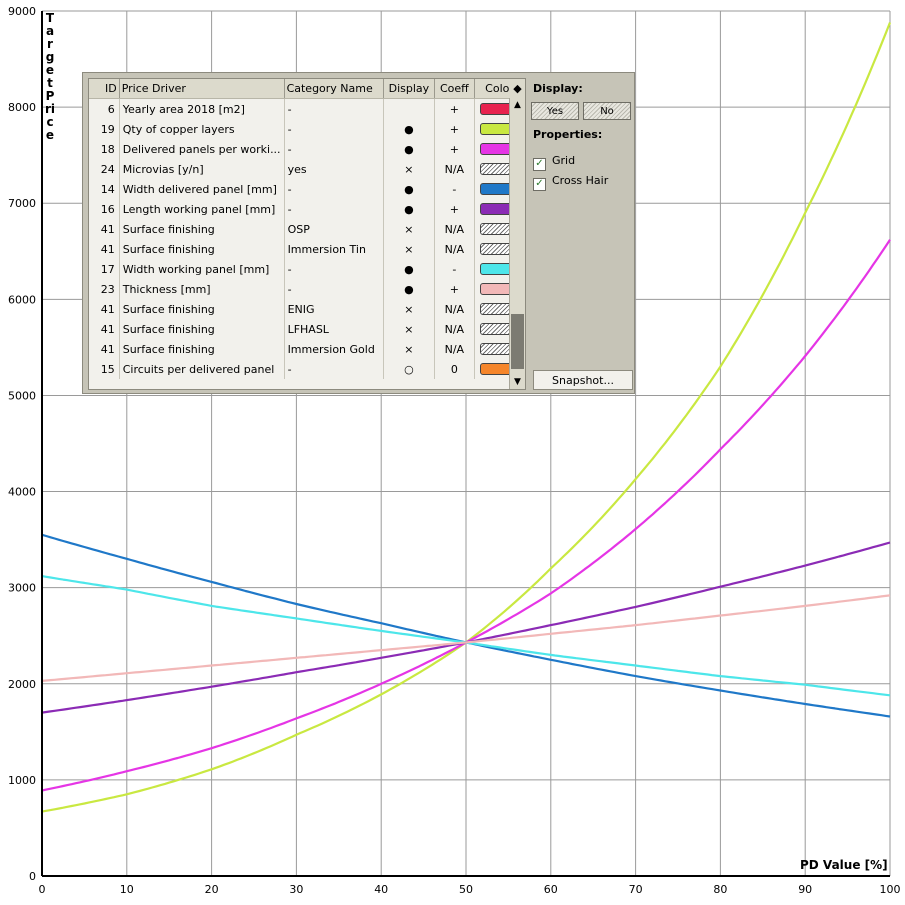 This screenshot has height=905, width=905. What do you see at coordinates (307, 249) in the screenshot?
I see `legend-row: 41 Surface finishing Immersion Tin × N/A` at bounding box center [307, 249].